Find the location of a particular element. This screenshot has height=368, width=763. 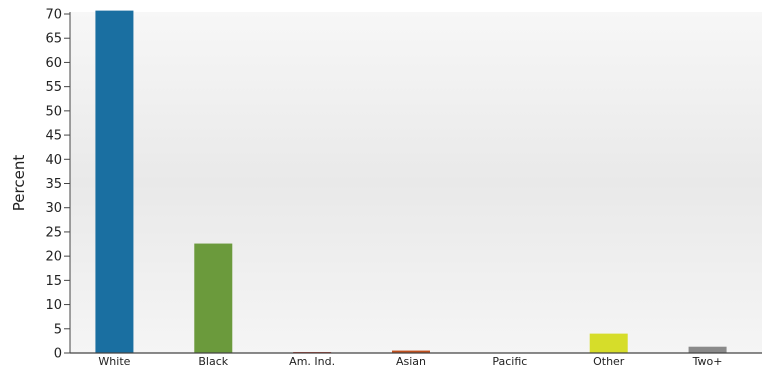

x-category-label: Two+ is located at coordinates (707, 361).